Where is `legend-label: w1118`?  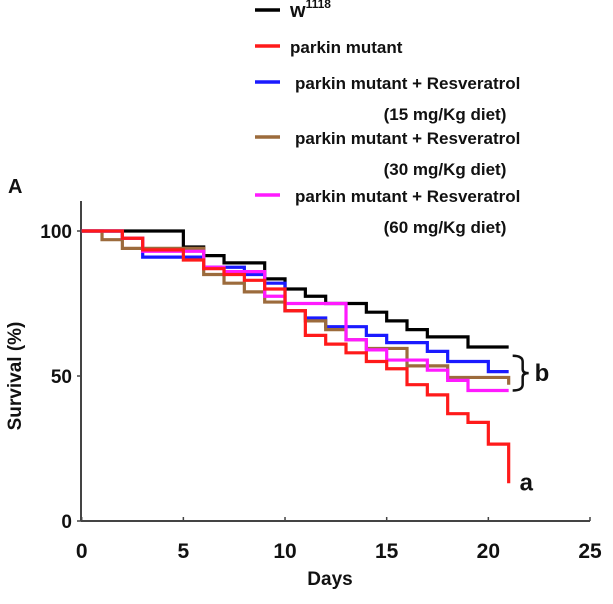 legend-label: w1118 is located at coordinates (310, 11).